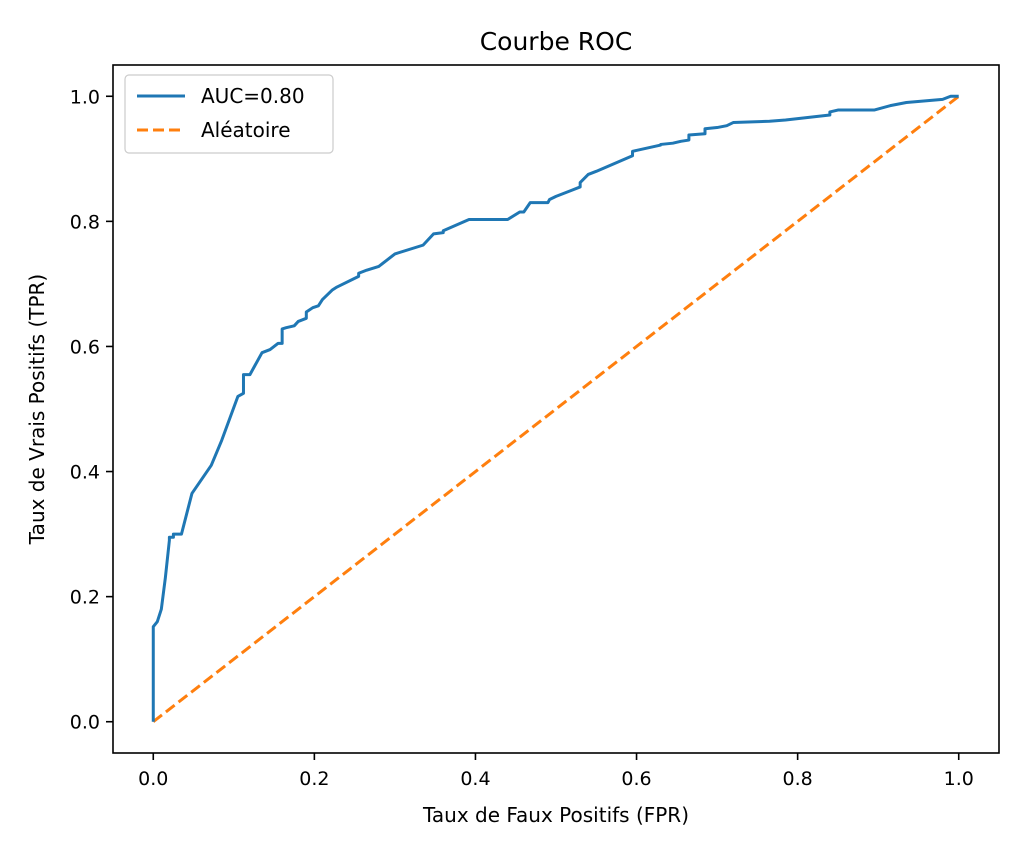 The image size is (1024, 857). What do you see at coordinates (253, 96) in the screenshot?
I see `legend-label-auc: AUC=0.80` at bounding box center [253, 96].